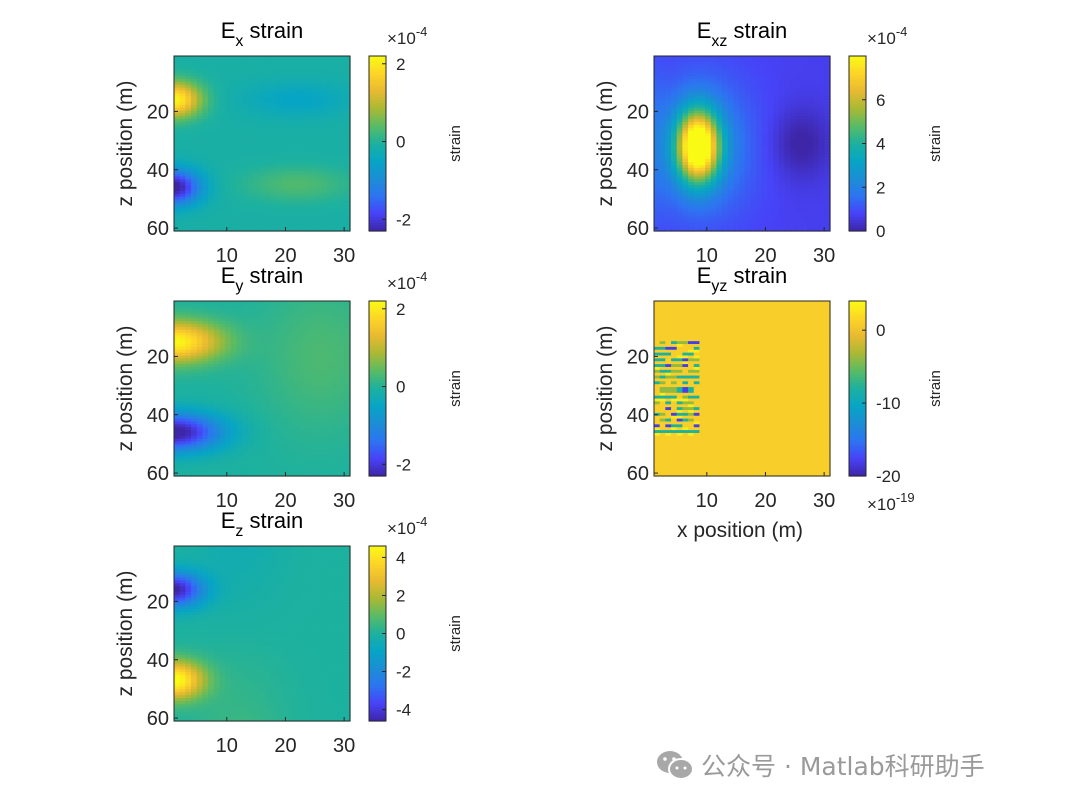  Describe the element at coordinates (880, 100) in the screenshot. I see `colorbar-tick-label: 6` at that location.